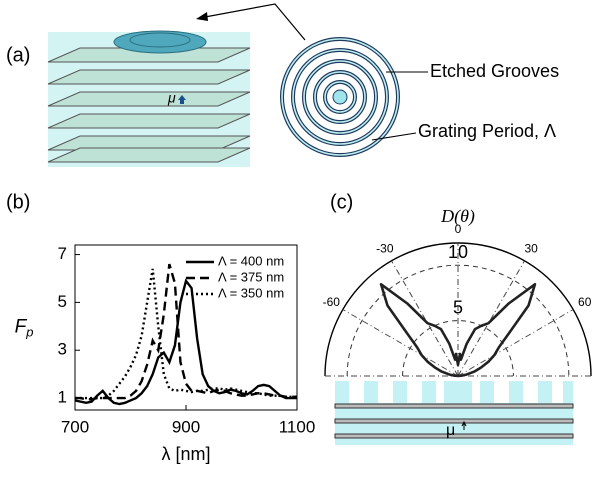 This screenshot has width=615, height=486. What do you see at coordinates (255, 22) in the screenshot?
I see `pointer` at bounding box center [255, 22].